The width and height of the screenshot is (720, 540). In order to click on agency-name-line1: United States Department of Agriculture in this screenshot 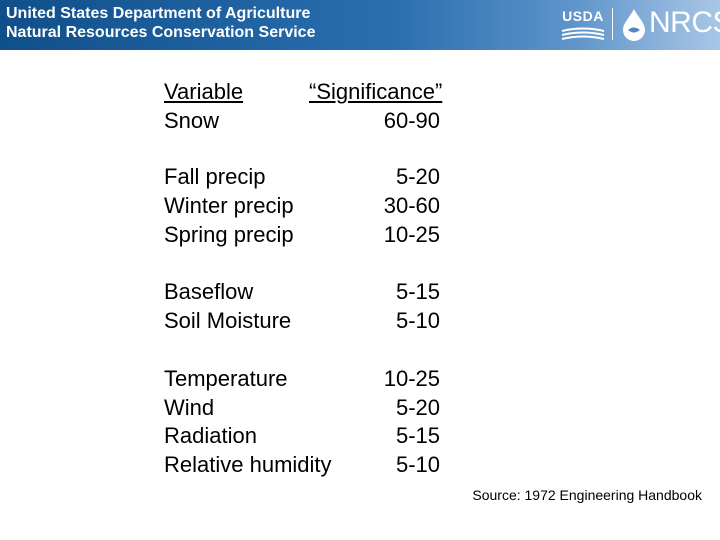, I will do `click(158, 13)`.